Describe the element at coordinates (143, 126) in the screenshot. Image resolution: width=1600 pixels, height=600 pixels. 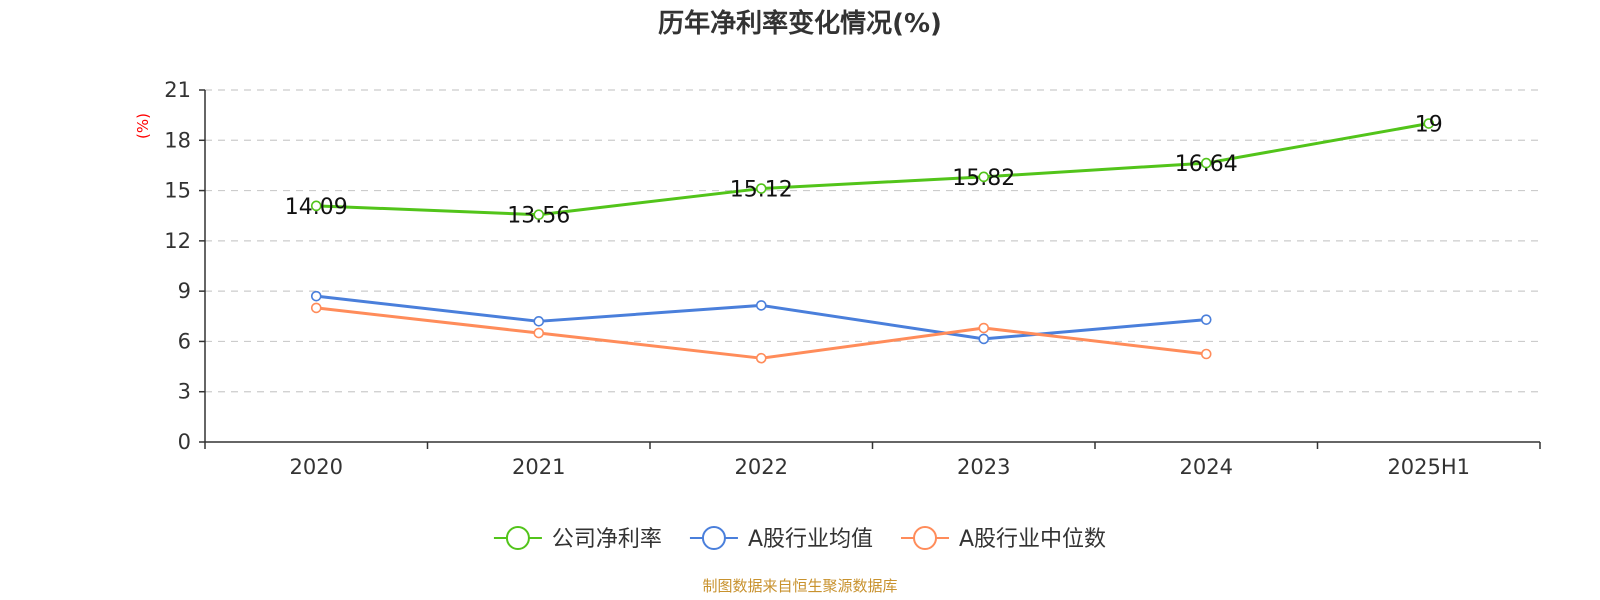
I see `y-axis-label: (%)` at that location.